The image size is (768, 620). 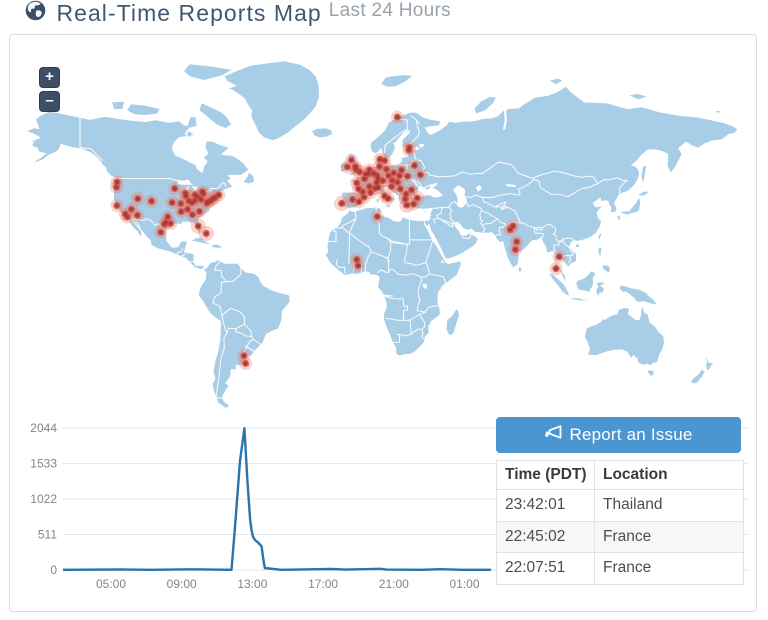 What do you see at coordinates (111, 584) in the screenshot?
I see `svg-text: 05:00` at bounding box center [111, 584].